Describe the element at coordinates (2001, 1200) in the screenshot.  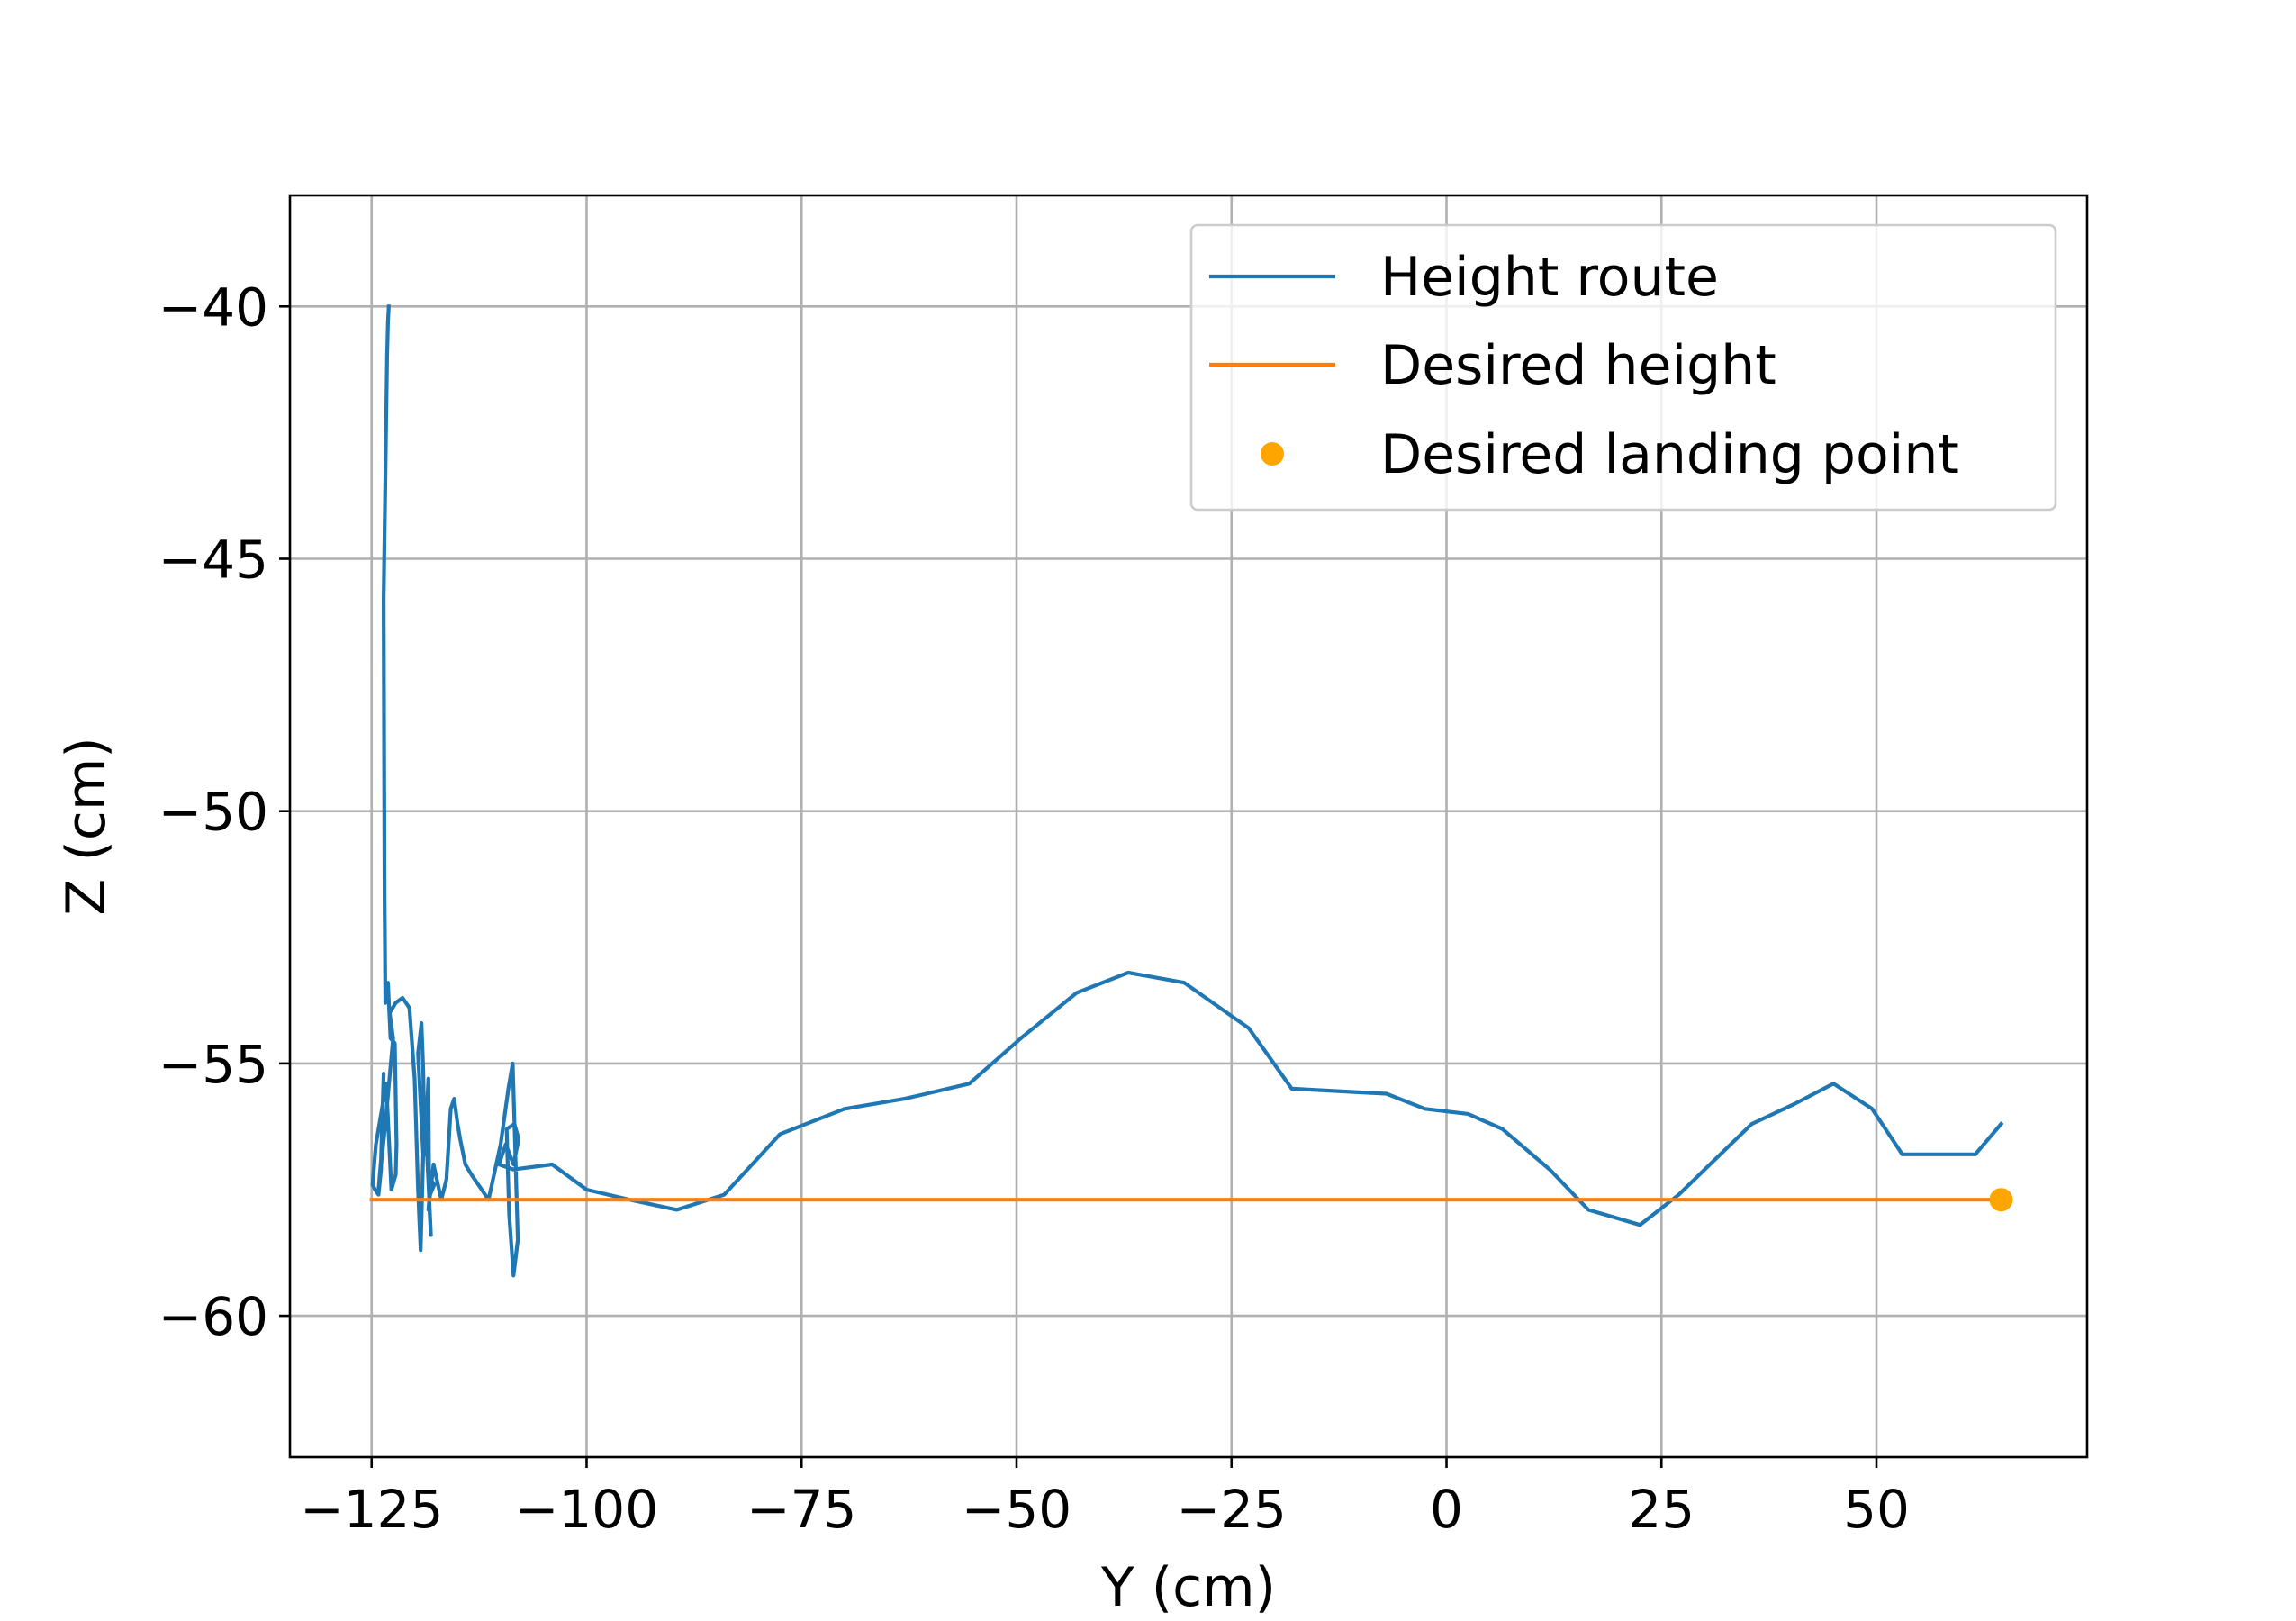
I see `desired-landing-point` at that location.